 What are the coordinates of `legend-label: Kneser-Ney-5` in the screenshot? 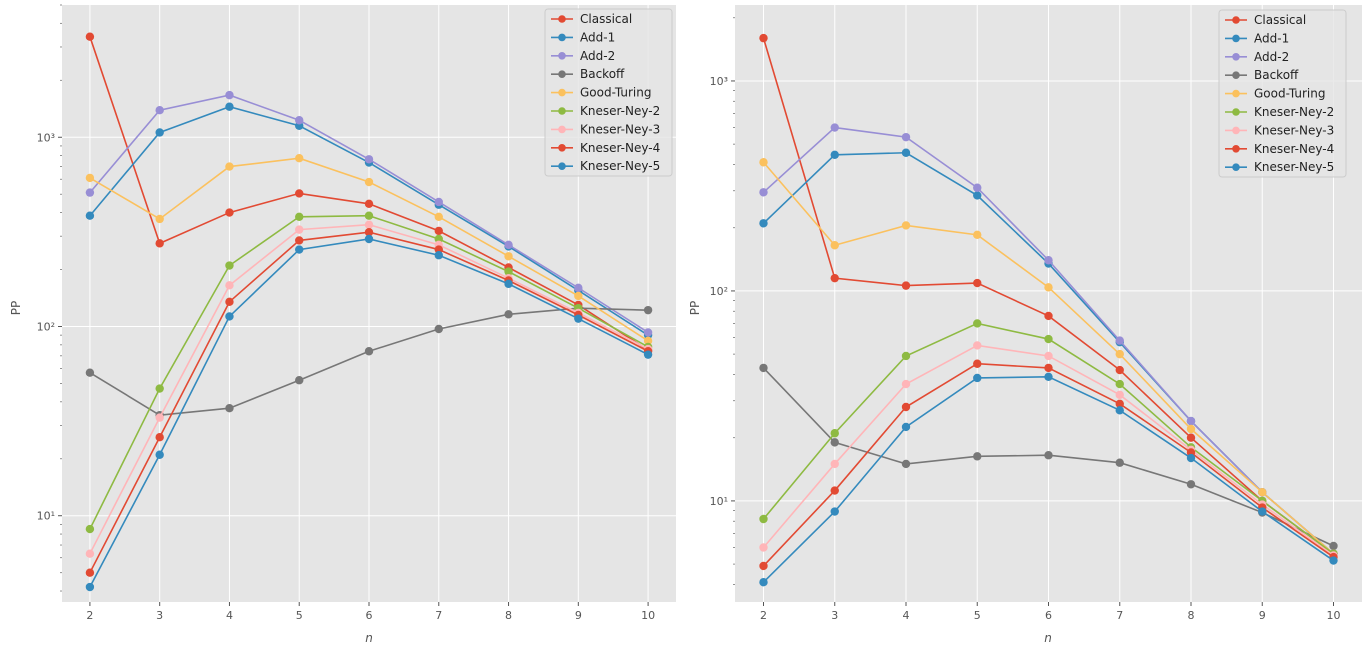 It's located at (1294, 167).